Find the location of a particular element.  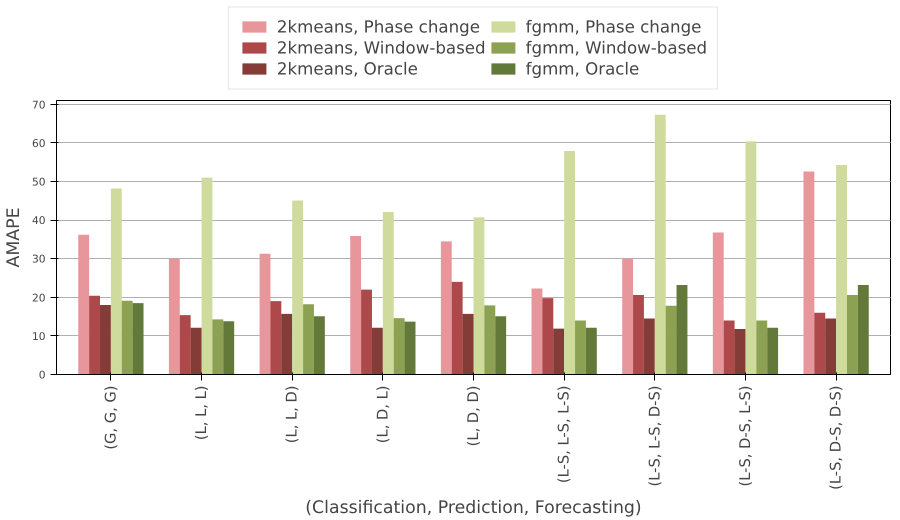

legend-label: 2kmeans, Window-based is located at coordinates (381, 47).